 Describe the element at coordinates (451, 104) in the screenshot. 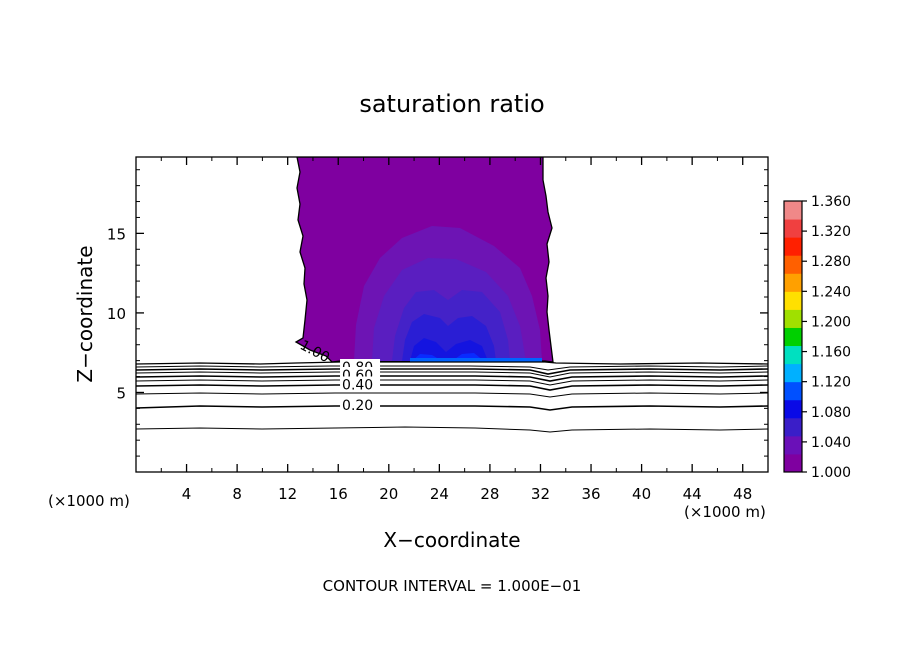

I see `chart-title: saturation ratio` at that location.